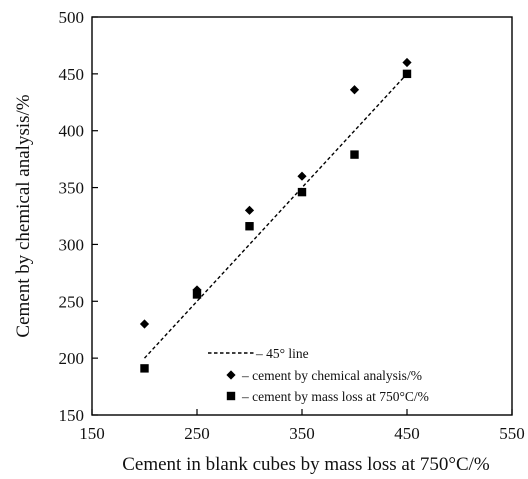 The image size is (528, 479). I want to click on y-tick-label: 150, so click(72, 415).